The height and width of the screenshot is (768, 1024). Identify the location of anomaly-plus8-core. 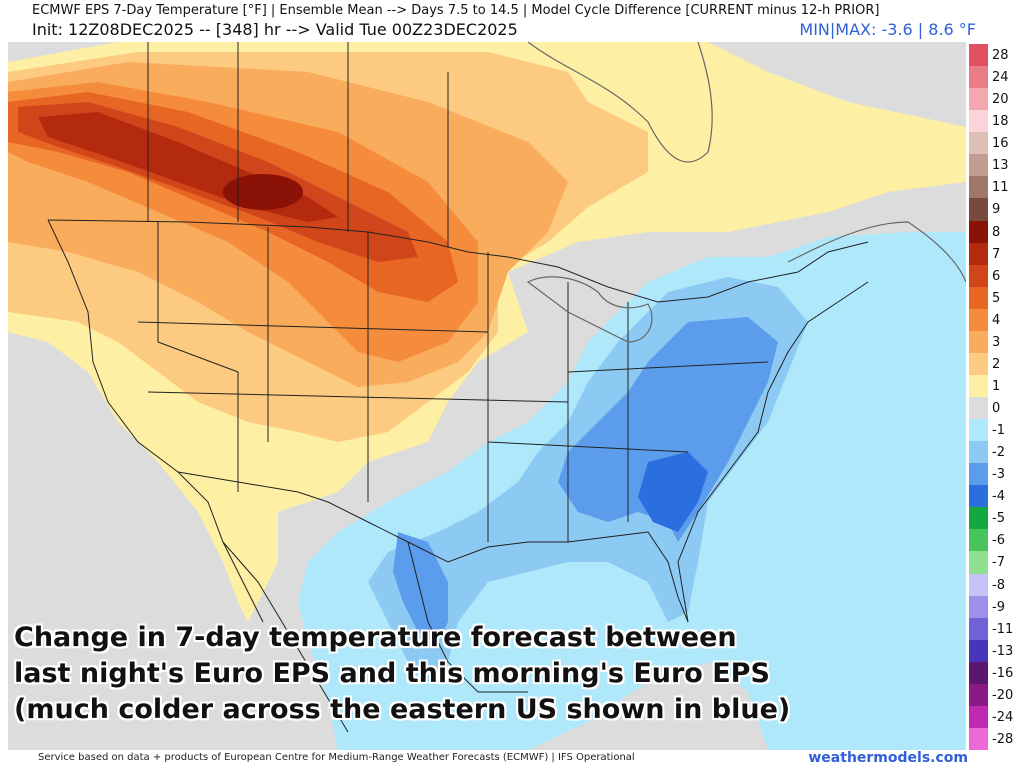
(263, 192).